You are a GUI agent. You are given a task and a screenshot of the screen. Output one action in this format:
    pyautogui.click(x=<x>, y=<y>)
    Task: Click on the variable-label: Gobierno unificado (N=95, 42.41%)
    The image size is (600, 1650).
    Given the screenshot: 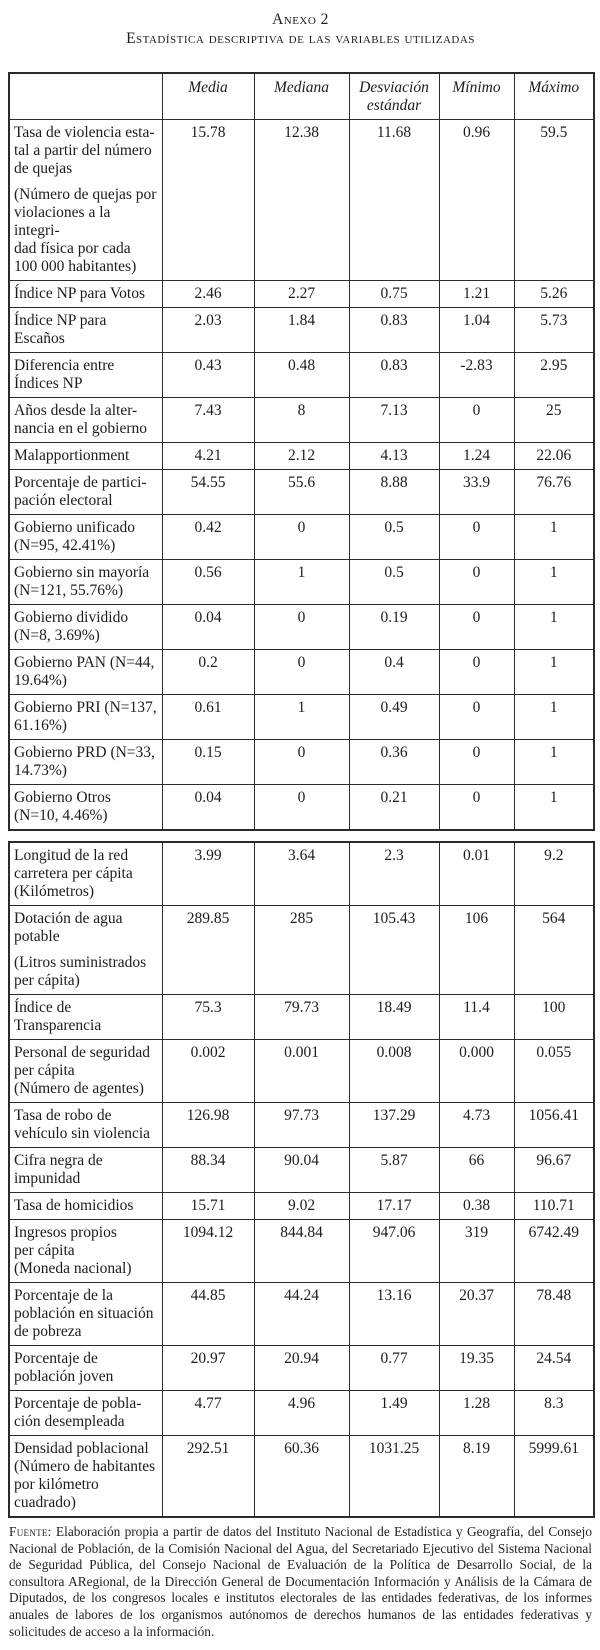 What is the action you would take?
    pyautogui.click(x=74, y=536)
    